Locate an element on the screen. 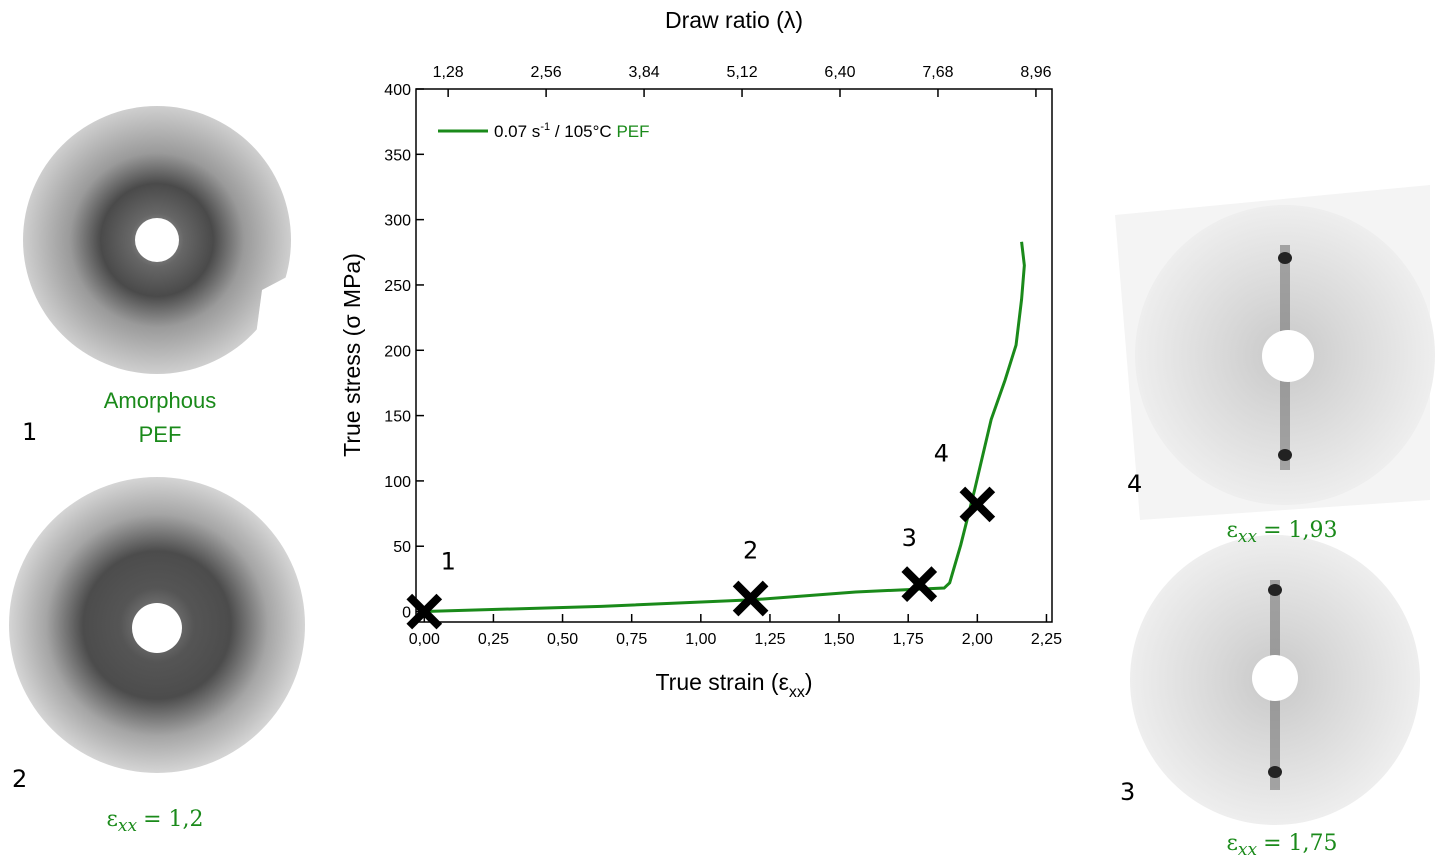 This screenshot has width=1435, height=859. x-tick-label: 2,00 is located at coordinates (977, 639).